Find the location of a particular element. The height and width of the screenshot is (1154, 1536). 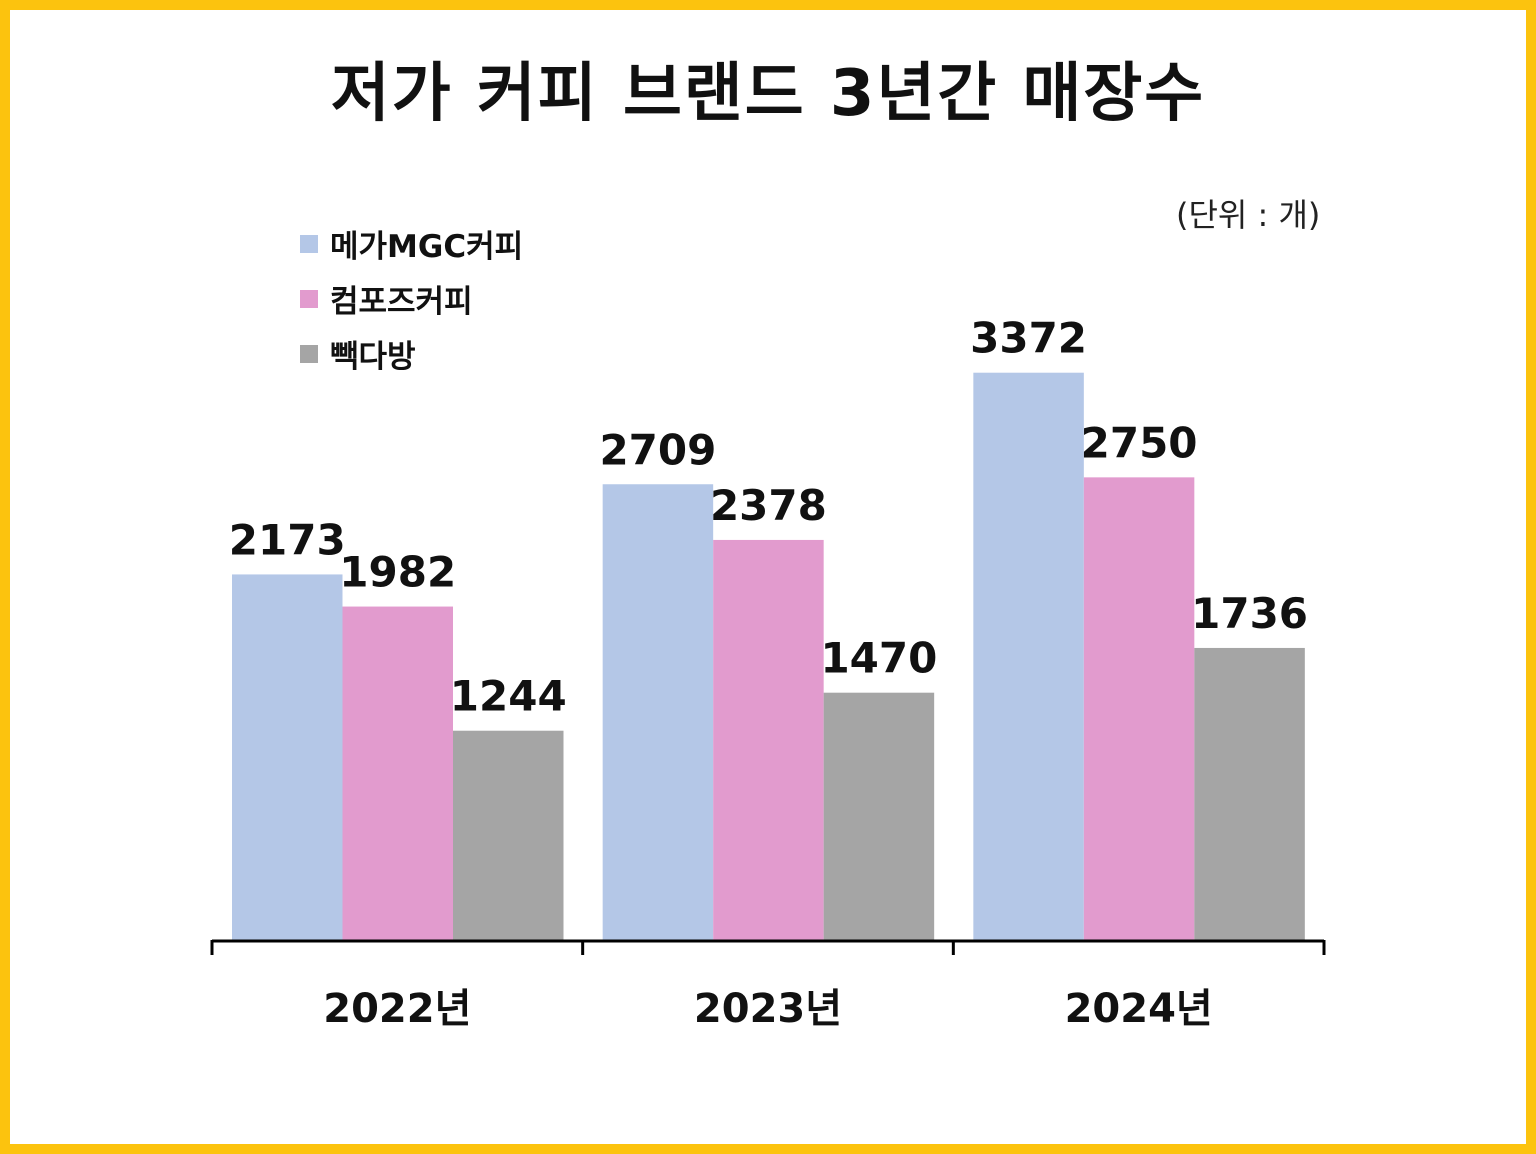

legend-swatch-mega is located at coordinates (309, 243).